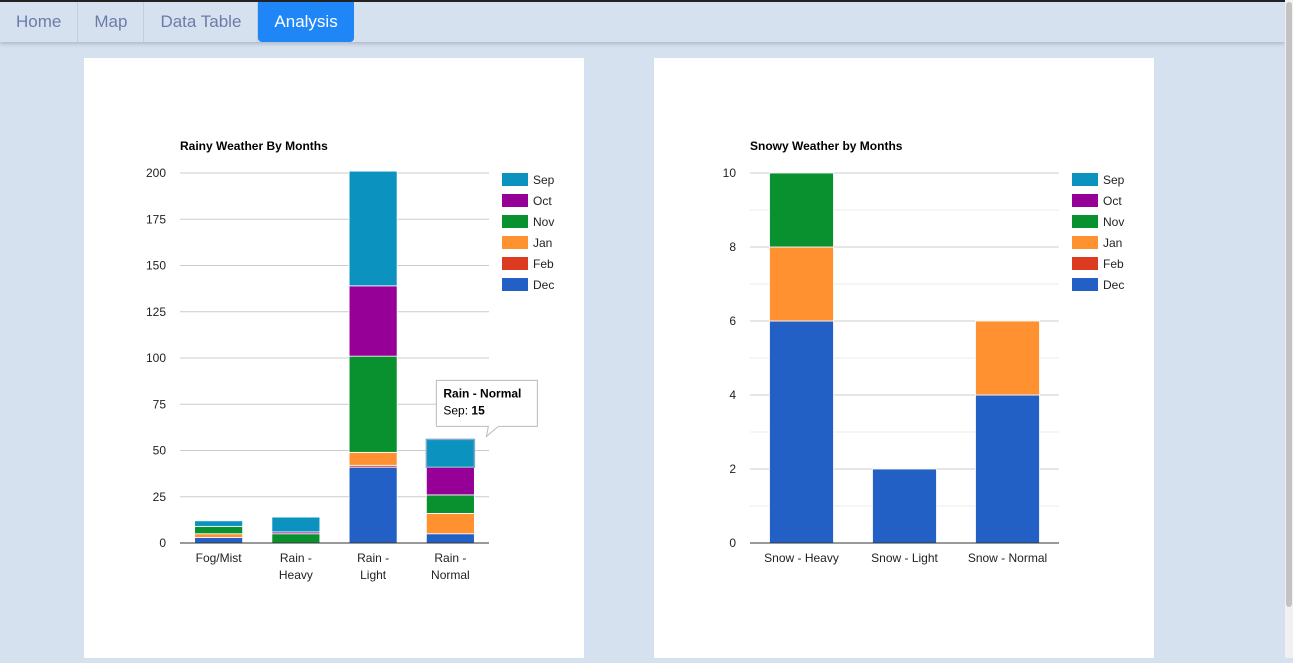 The height and width of the screenshot is (663, 1293). What do you see at coordinates (457, 410) in the screenshot?
I see `tooltip-series-label: Sep:` at bounding box center [457, 410].